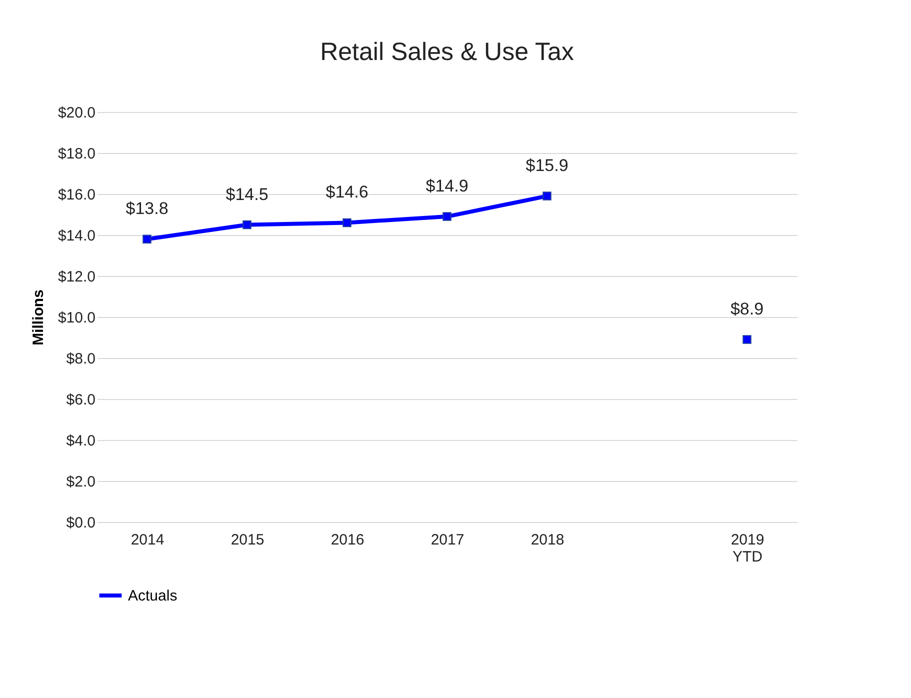 Image resolution: width=911 pixels, height=698 pixels. What do you see at coordinates (747, 549) in the screenshot?
I see `x-tick-label: 2019 YTD` at bounding box center [747, 549].